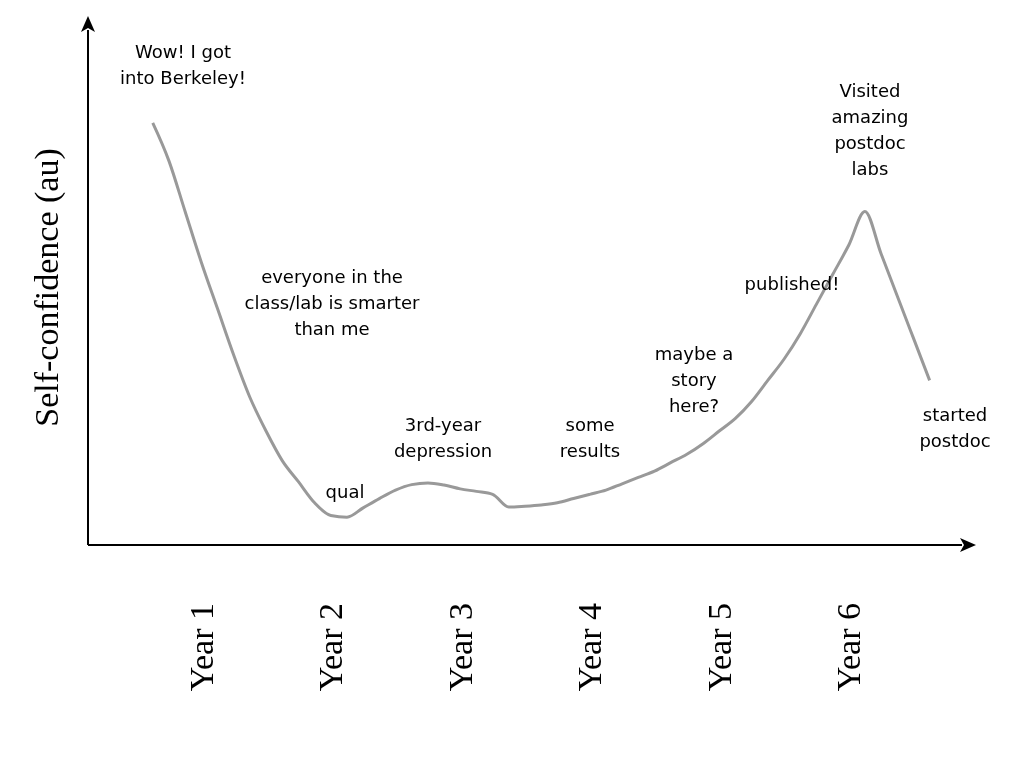  Describe the element at coordinates (792, 284) in the screenshot. I see `annotation: published!` at that location.